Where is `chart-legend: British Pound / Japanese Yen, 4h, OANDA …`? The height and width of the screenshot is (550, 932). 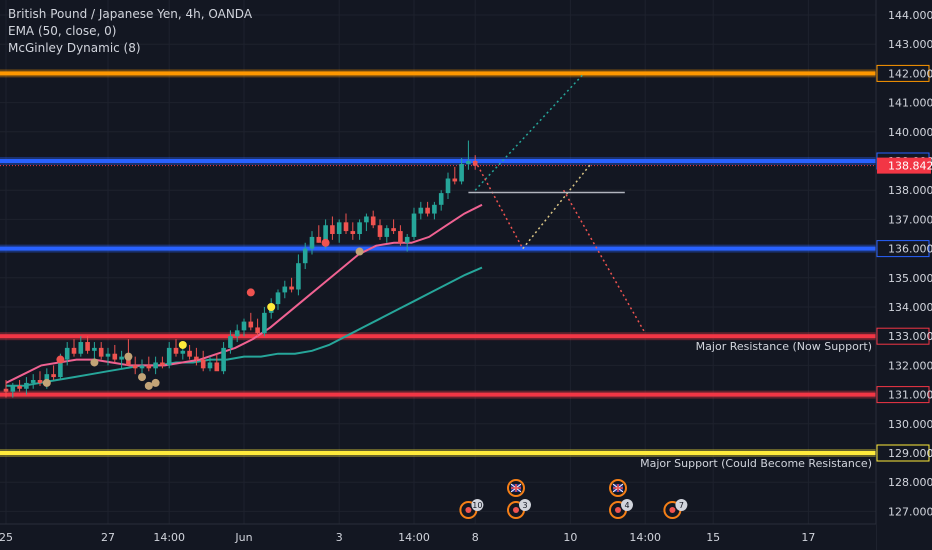 chart-legend: British Pound / Japanese Yen, 4h, OANDA … is located at coordinates (130, 31).